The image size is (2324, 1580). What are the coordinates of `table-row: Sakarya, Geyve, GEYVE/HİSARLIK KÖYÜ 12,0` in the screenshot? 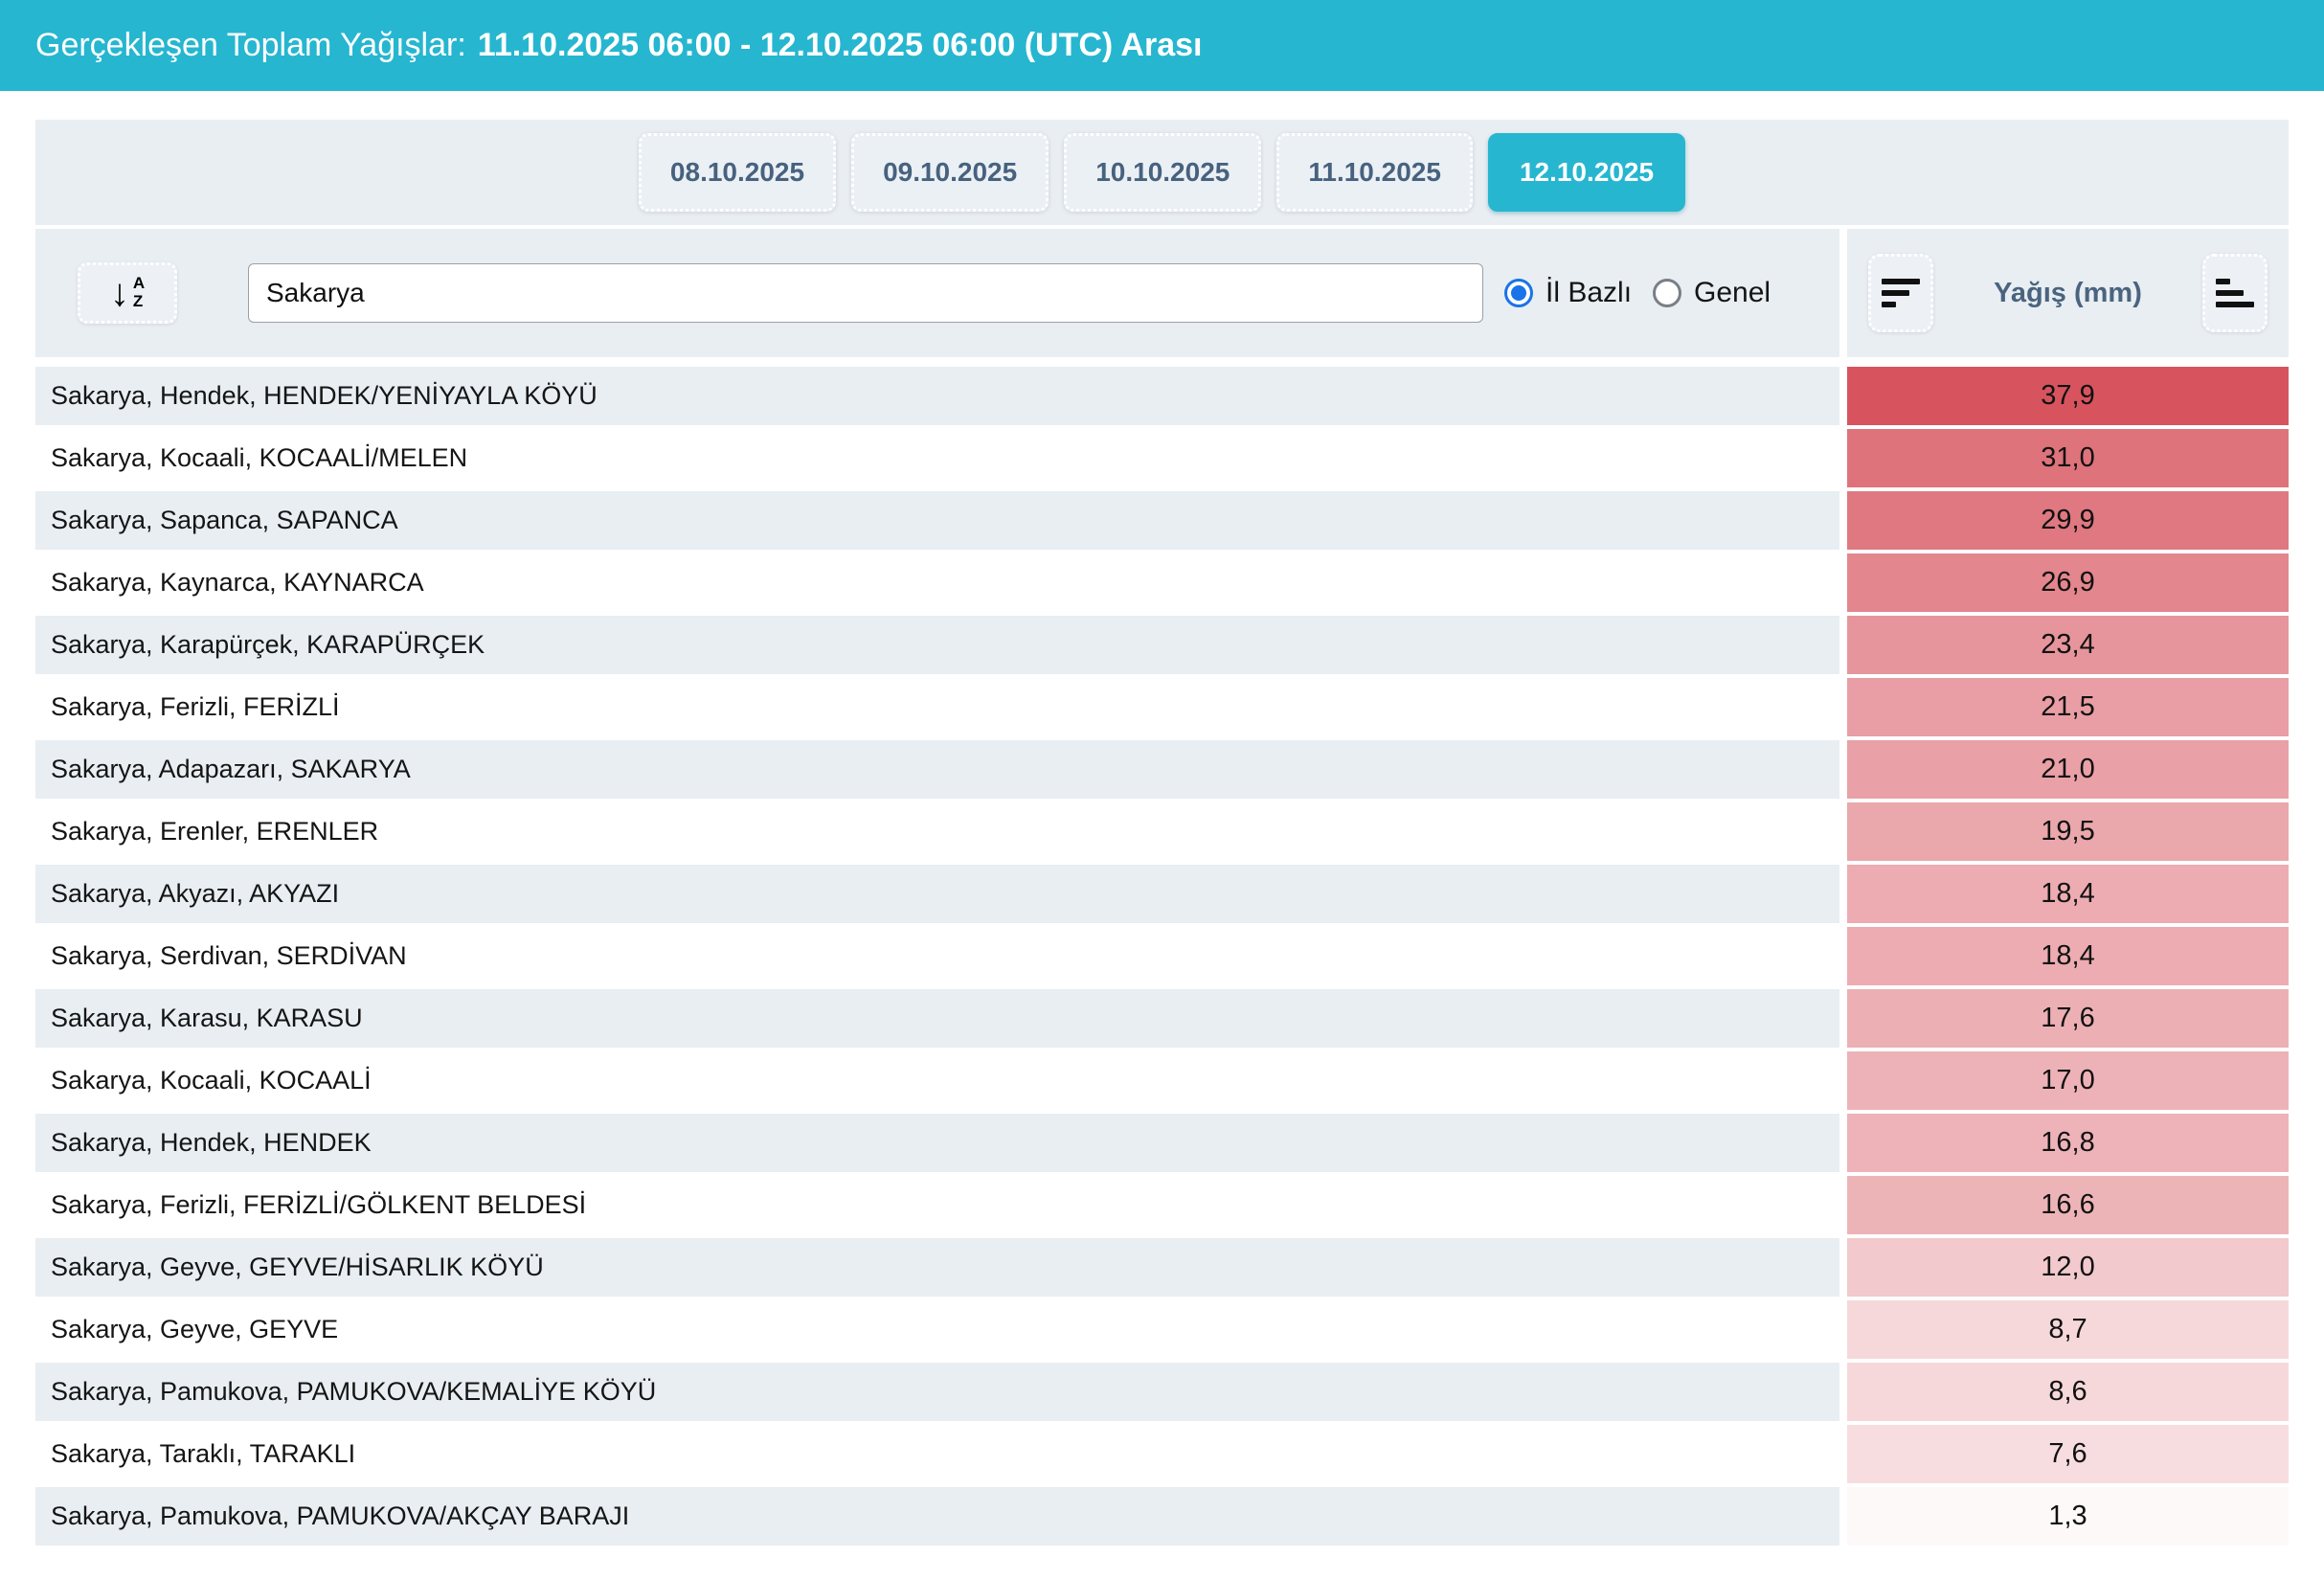 It's located at (1162, 1267).